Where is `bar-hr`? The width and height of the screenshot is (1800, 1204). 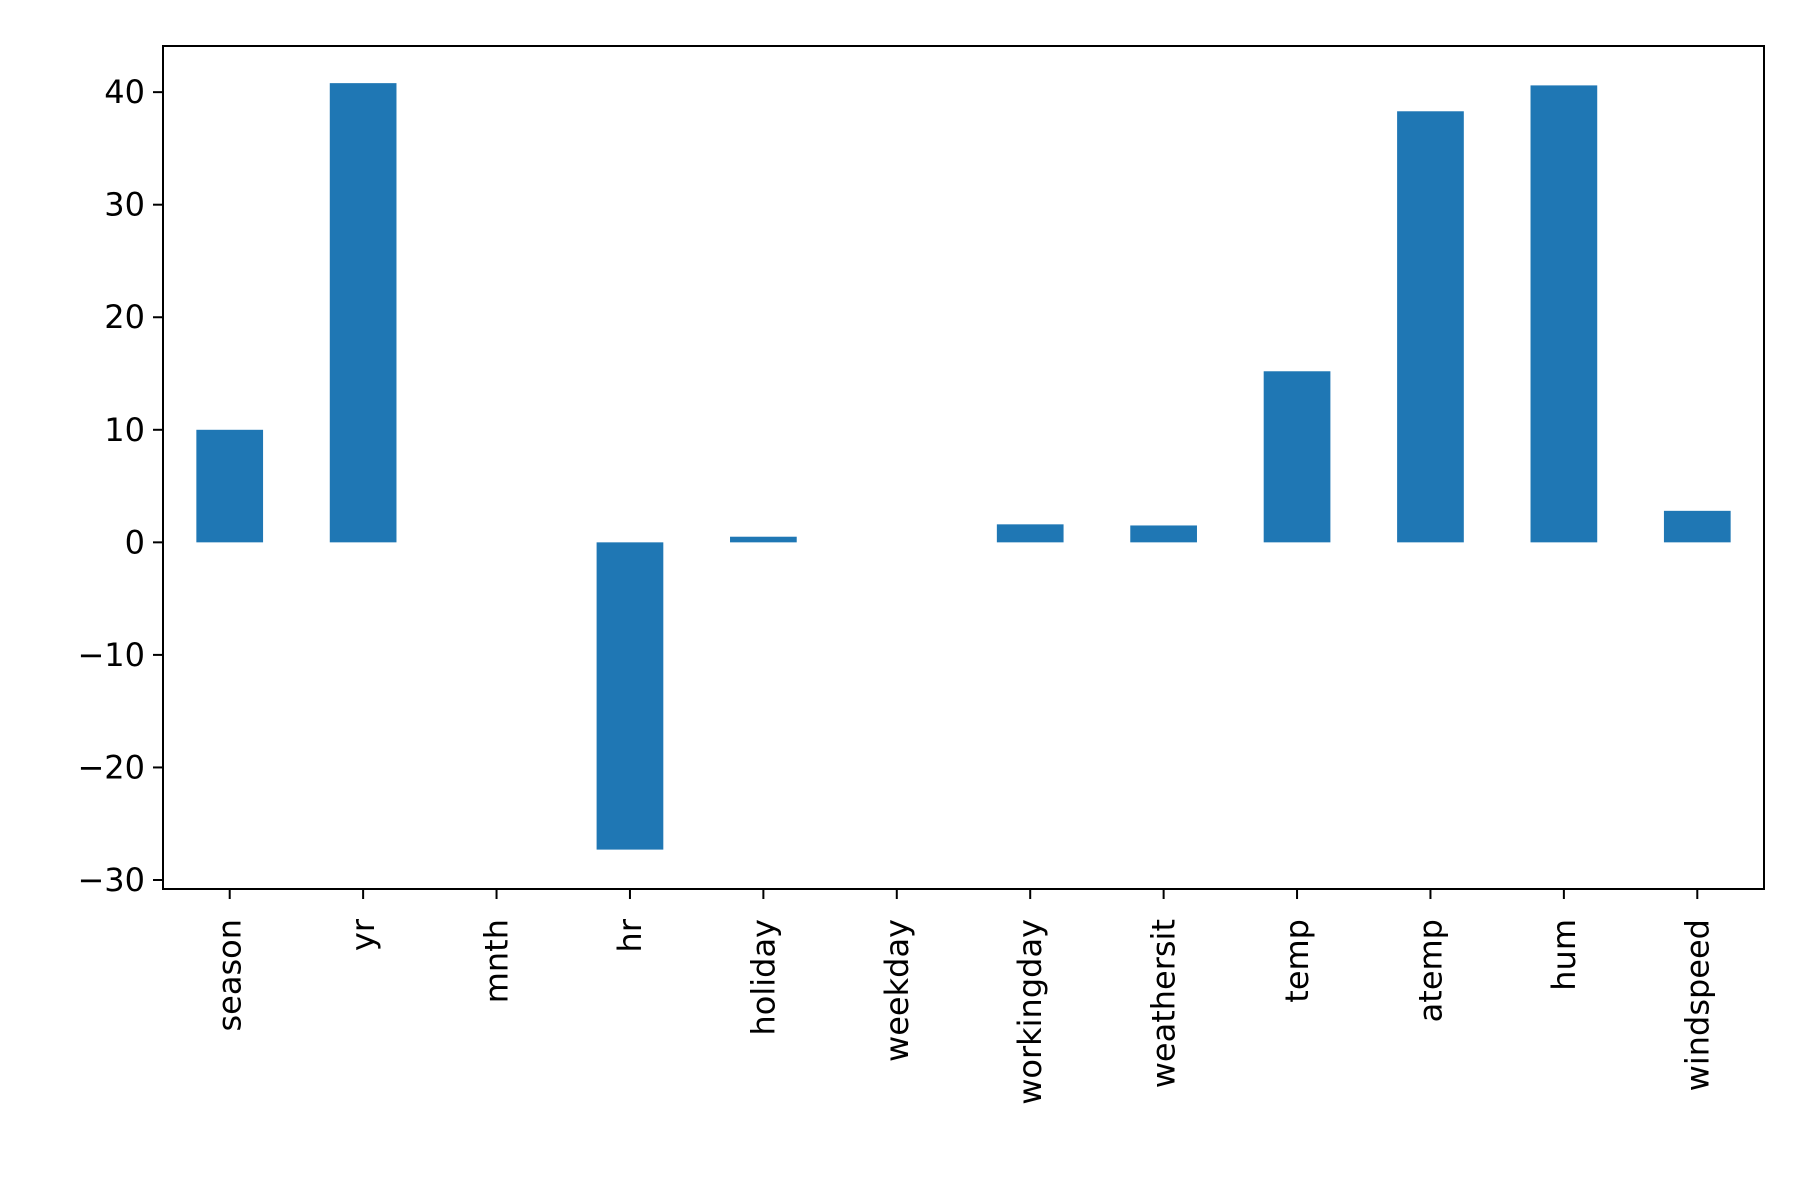
bar-hr is located at coordinates (630, 696).